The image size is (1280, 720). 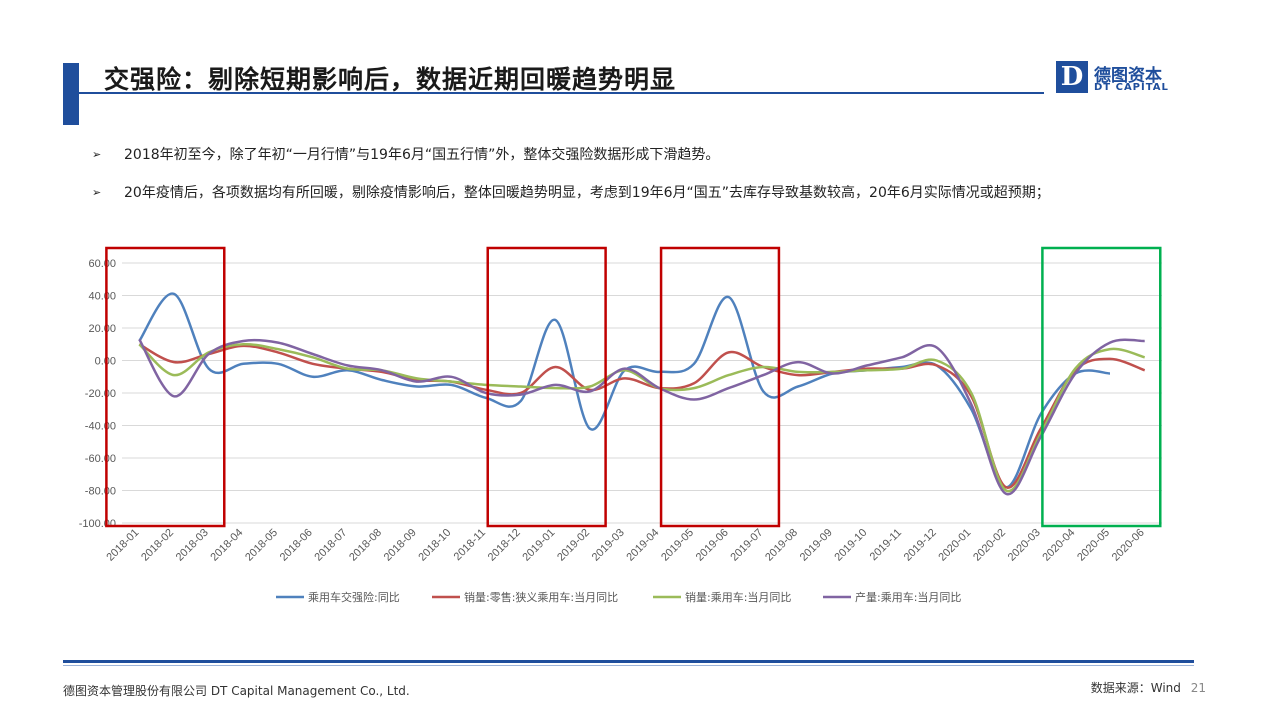 What do you see at coordinates (954, 545) in the screenshot?
I see `x-tick-label: 2020-01` at bounding box center [954, 545].